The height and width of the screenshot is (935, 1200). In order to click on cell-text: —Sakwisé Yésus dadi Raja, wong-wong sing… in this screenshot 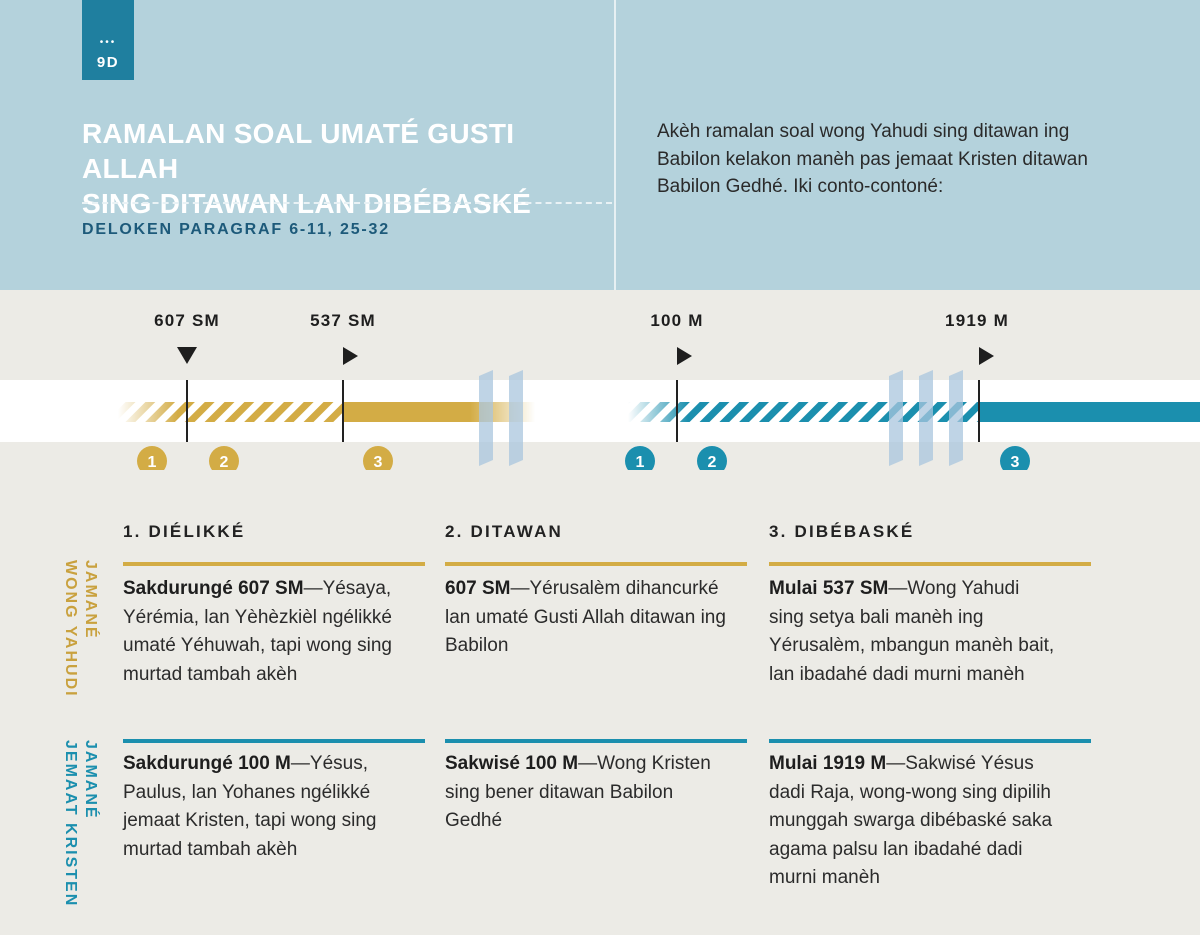, I will do `click(911, 820)`.